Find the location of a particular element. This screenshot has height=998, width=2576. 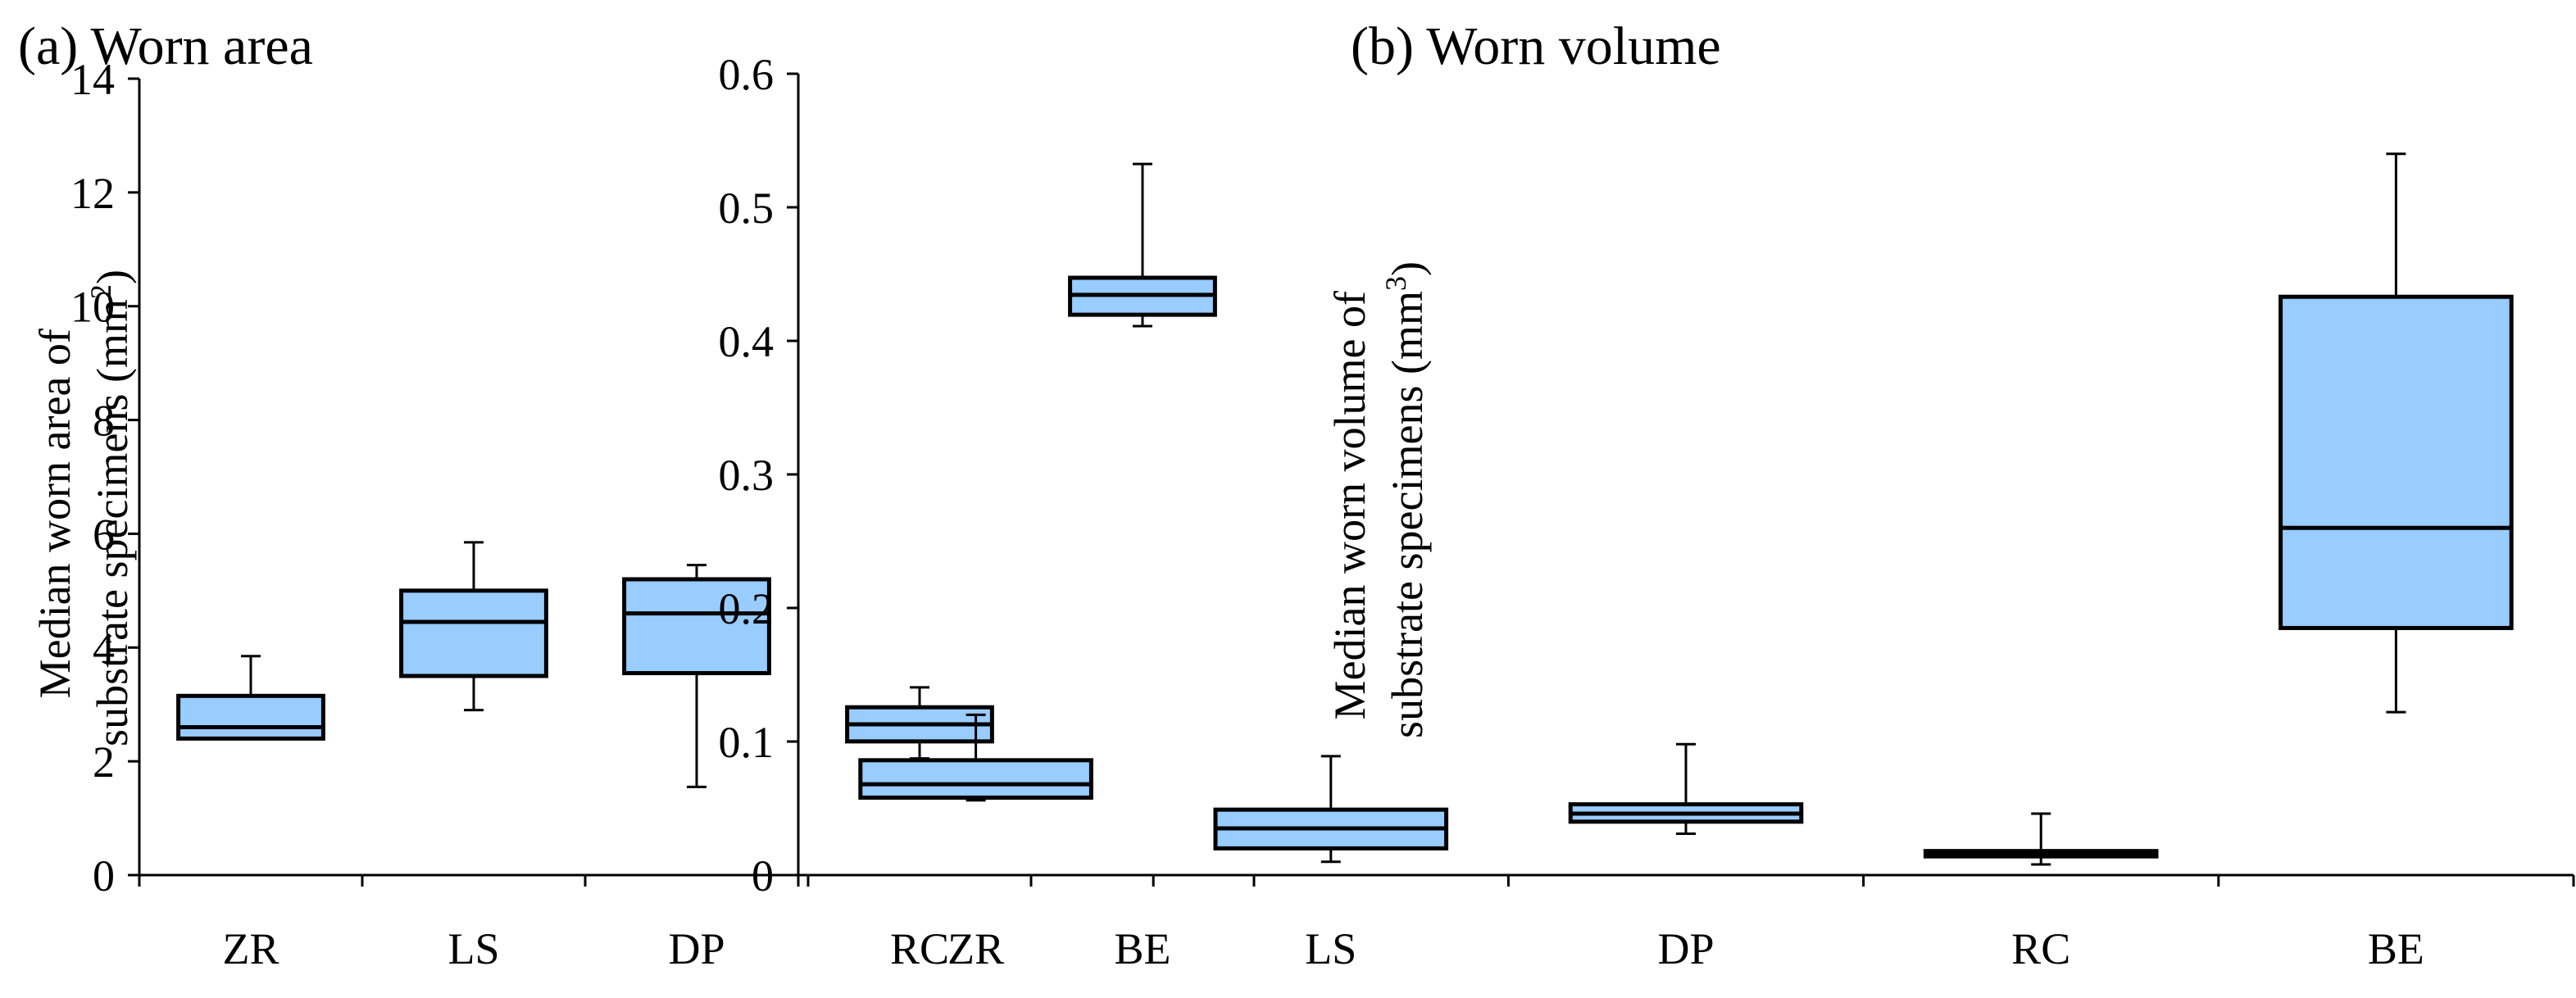

y-tick-label: 0.1 is located at coordinates (747, 742).